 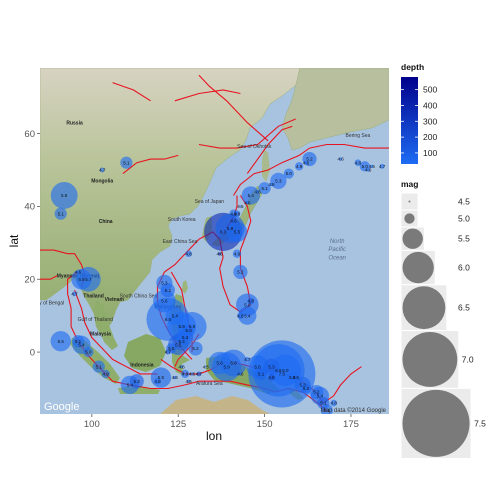 I want to click on earthquake-mag-label-71: 5.9, so click(x=226, y=366).